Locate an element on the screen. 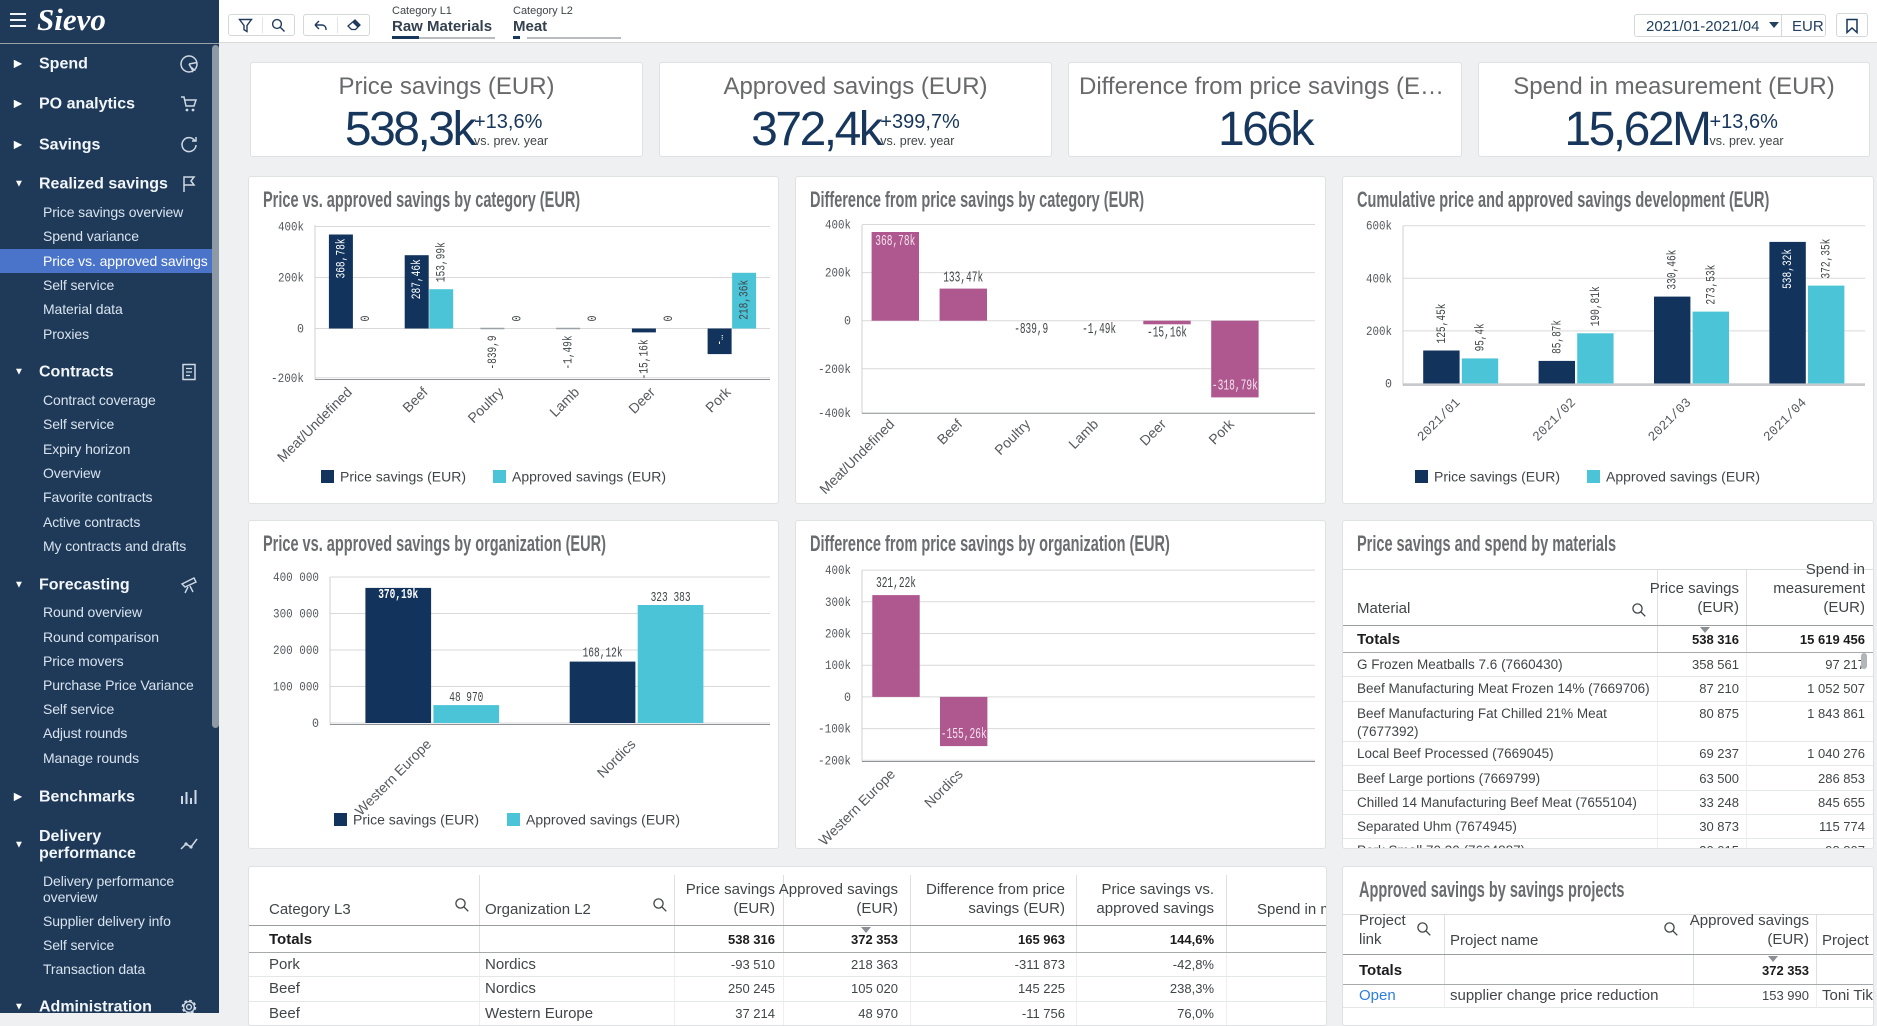 The image size is (1877, 1026). svg-text: 538,32k is located at coordinates (1787, 269).